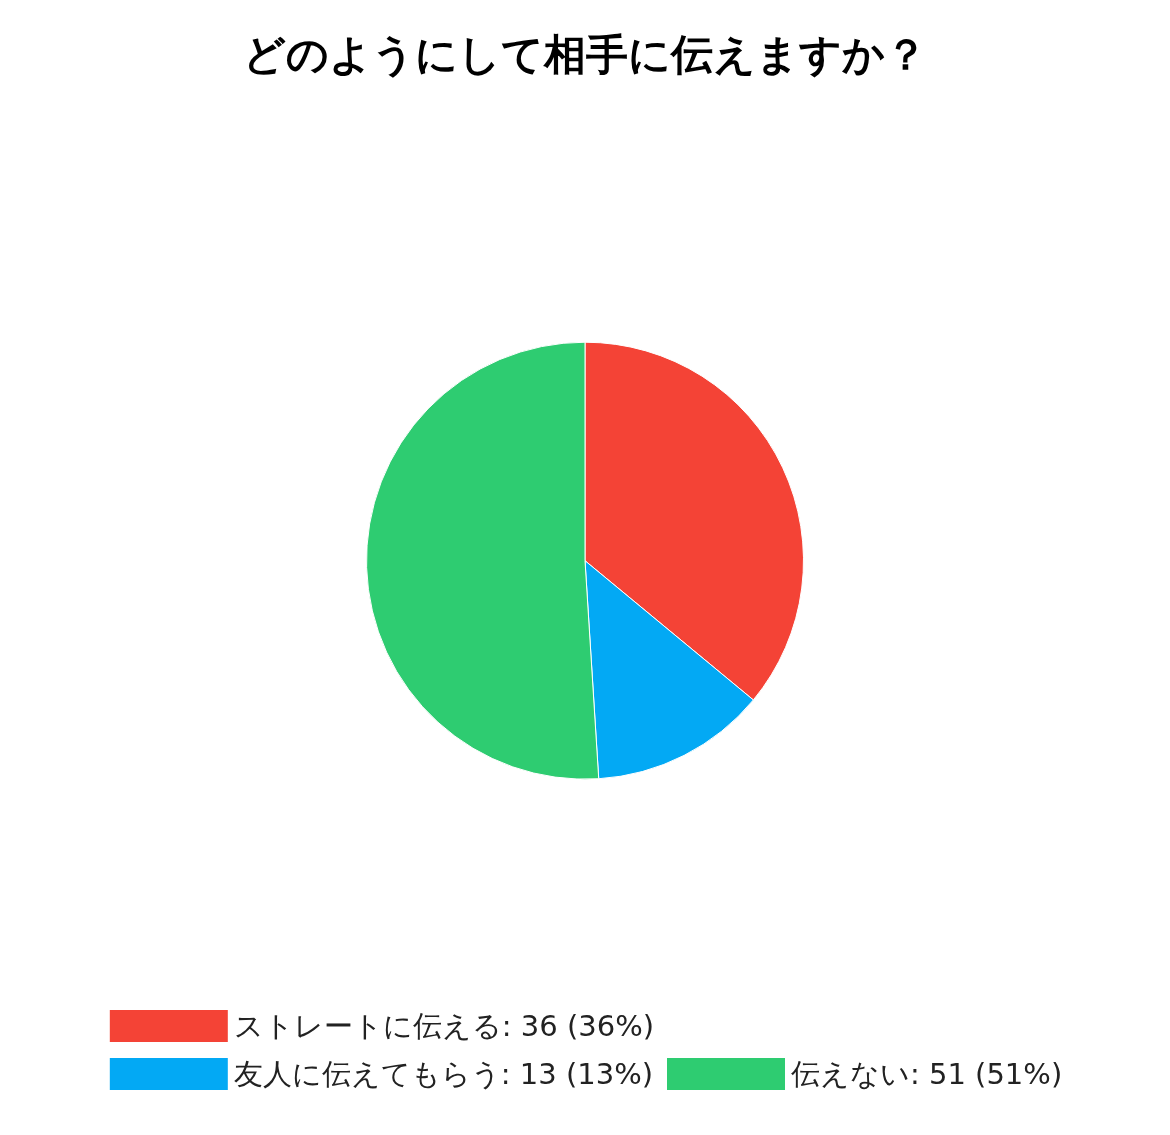 This screenshot has height=1135, width=1170. I want to click on legend-label: 伝えない: 51 (51%), so click(927, 1074).